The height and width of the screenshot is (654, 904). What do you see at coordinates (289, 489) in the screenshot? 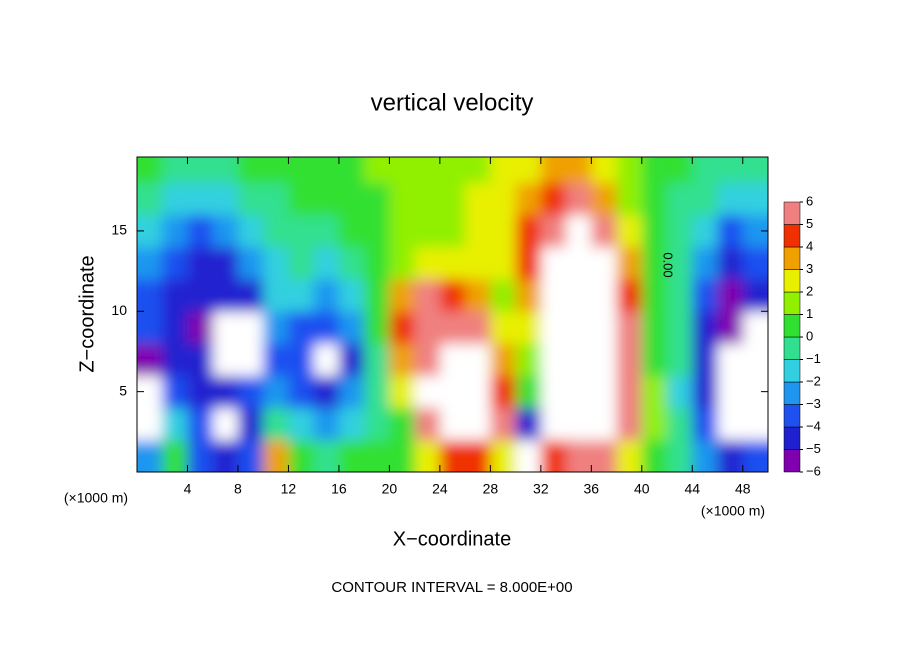
I see `x-tick-label: 12` at bounding box center [289, 489].